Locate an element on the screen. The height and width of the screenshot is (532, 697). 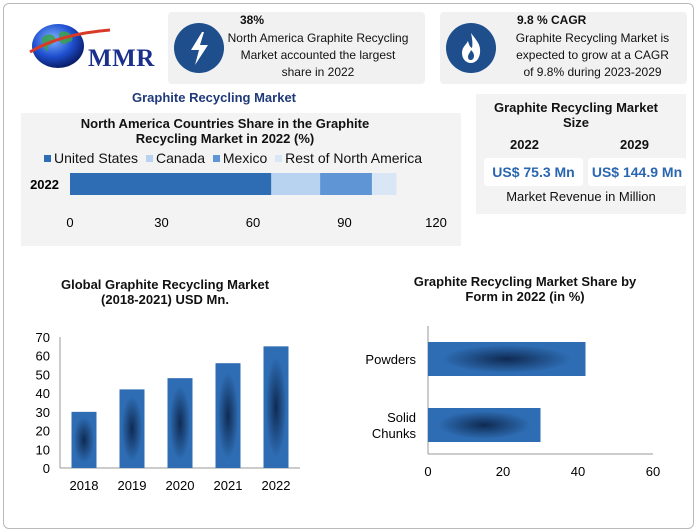
bar-2019 is located at coordinates (132, 428).